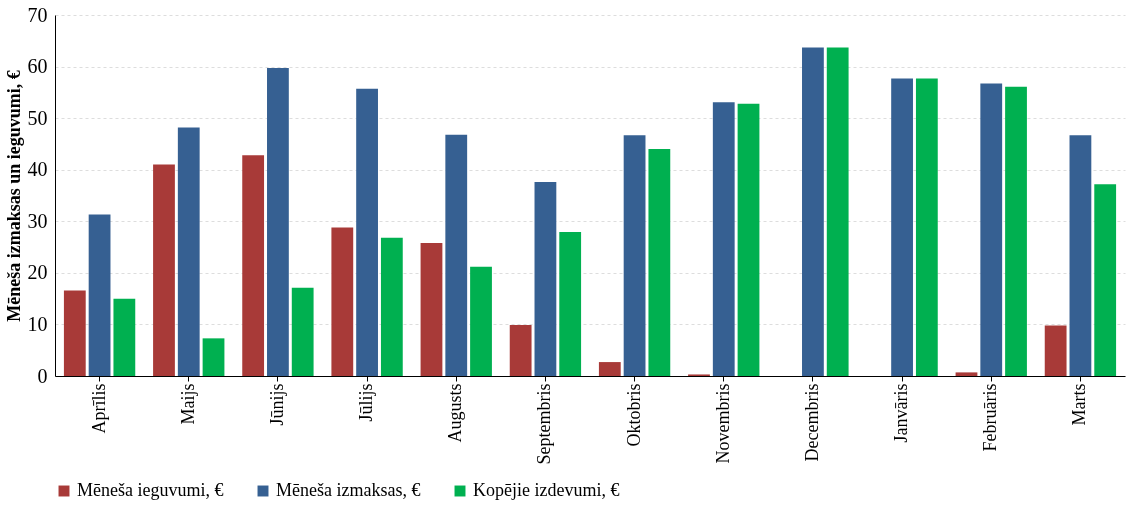 The image size is (1137, 510). I want to click on x-tick-label: Novembris, so click(722, 423).